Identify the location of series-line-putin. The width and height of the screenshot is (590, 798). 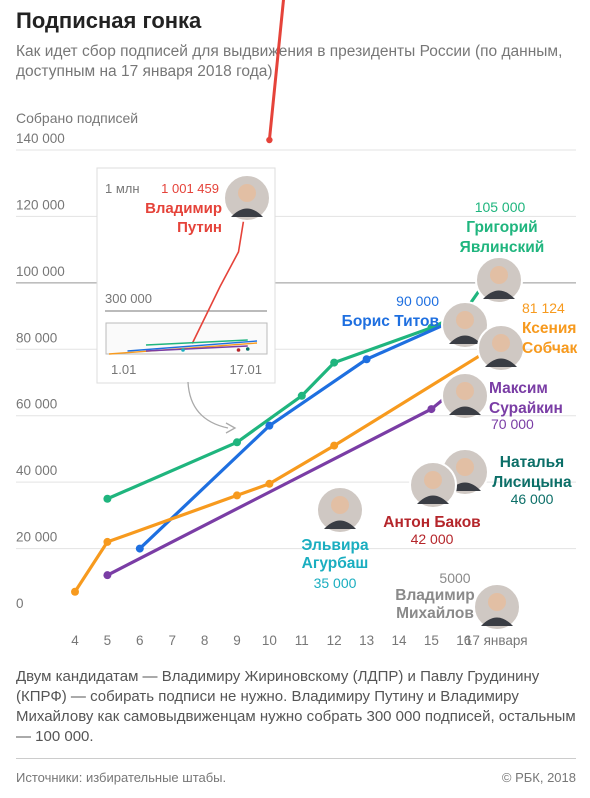
(276, 70).